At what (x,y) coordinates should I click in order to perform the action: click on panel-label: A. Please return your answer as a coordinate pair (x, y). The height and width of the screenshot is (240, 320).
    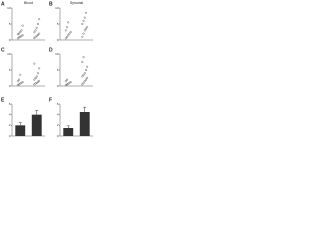
    Looking at the image, I should click on (3, 4).